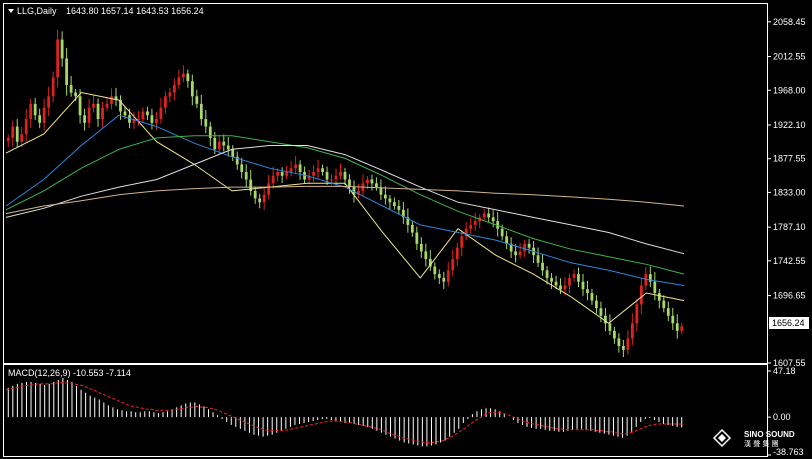 This screenshot has height=459, width=812. Describe the element at coordinates (789, 57) in the screenshot. I see `price-tick-label: 2012.55` at that location.